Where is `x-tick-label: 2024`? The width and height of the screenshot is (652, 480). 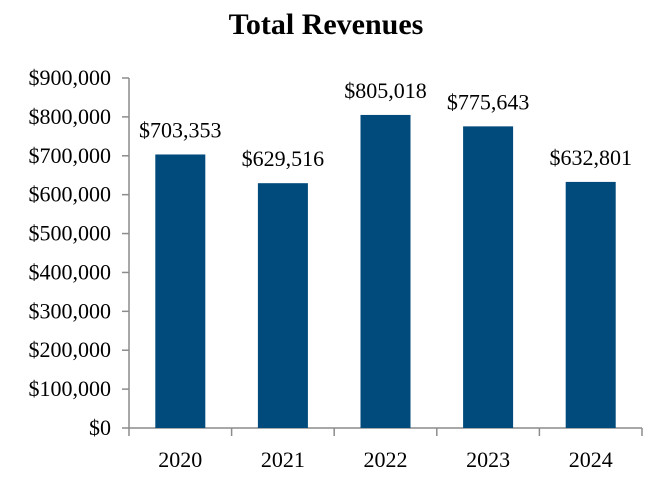
x-tick-label: 2024 is located at coordinates (591, 459).